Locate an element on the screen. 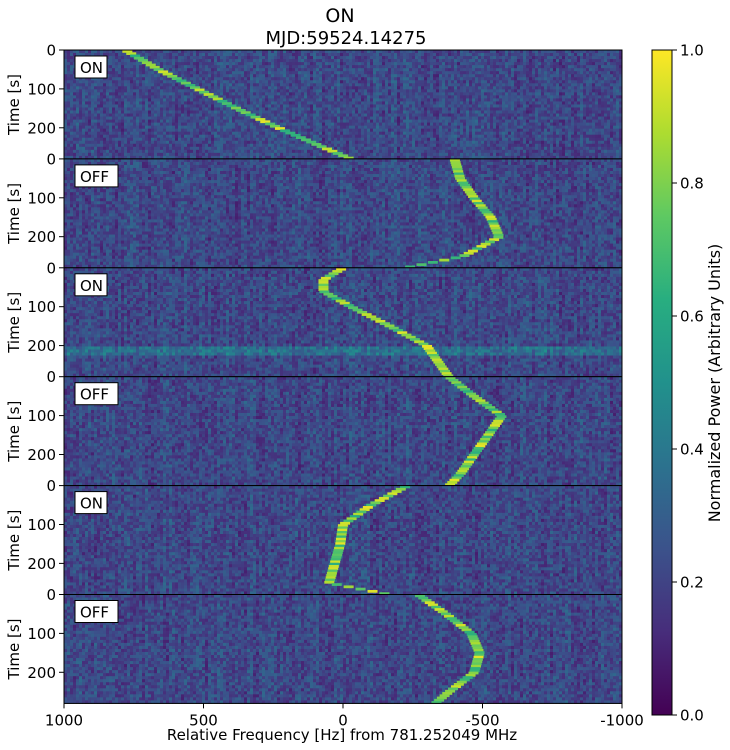 This screenshot has width=730, height=750. colorbar: 0.0 0.2 0.4 0.6 0.8 1.0 is located at coordinates (677, 383).